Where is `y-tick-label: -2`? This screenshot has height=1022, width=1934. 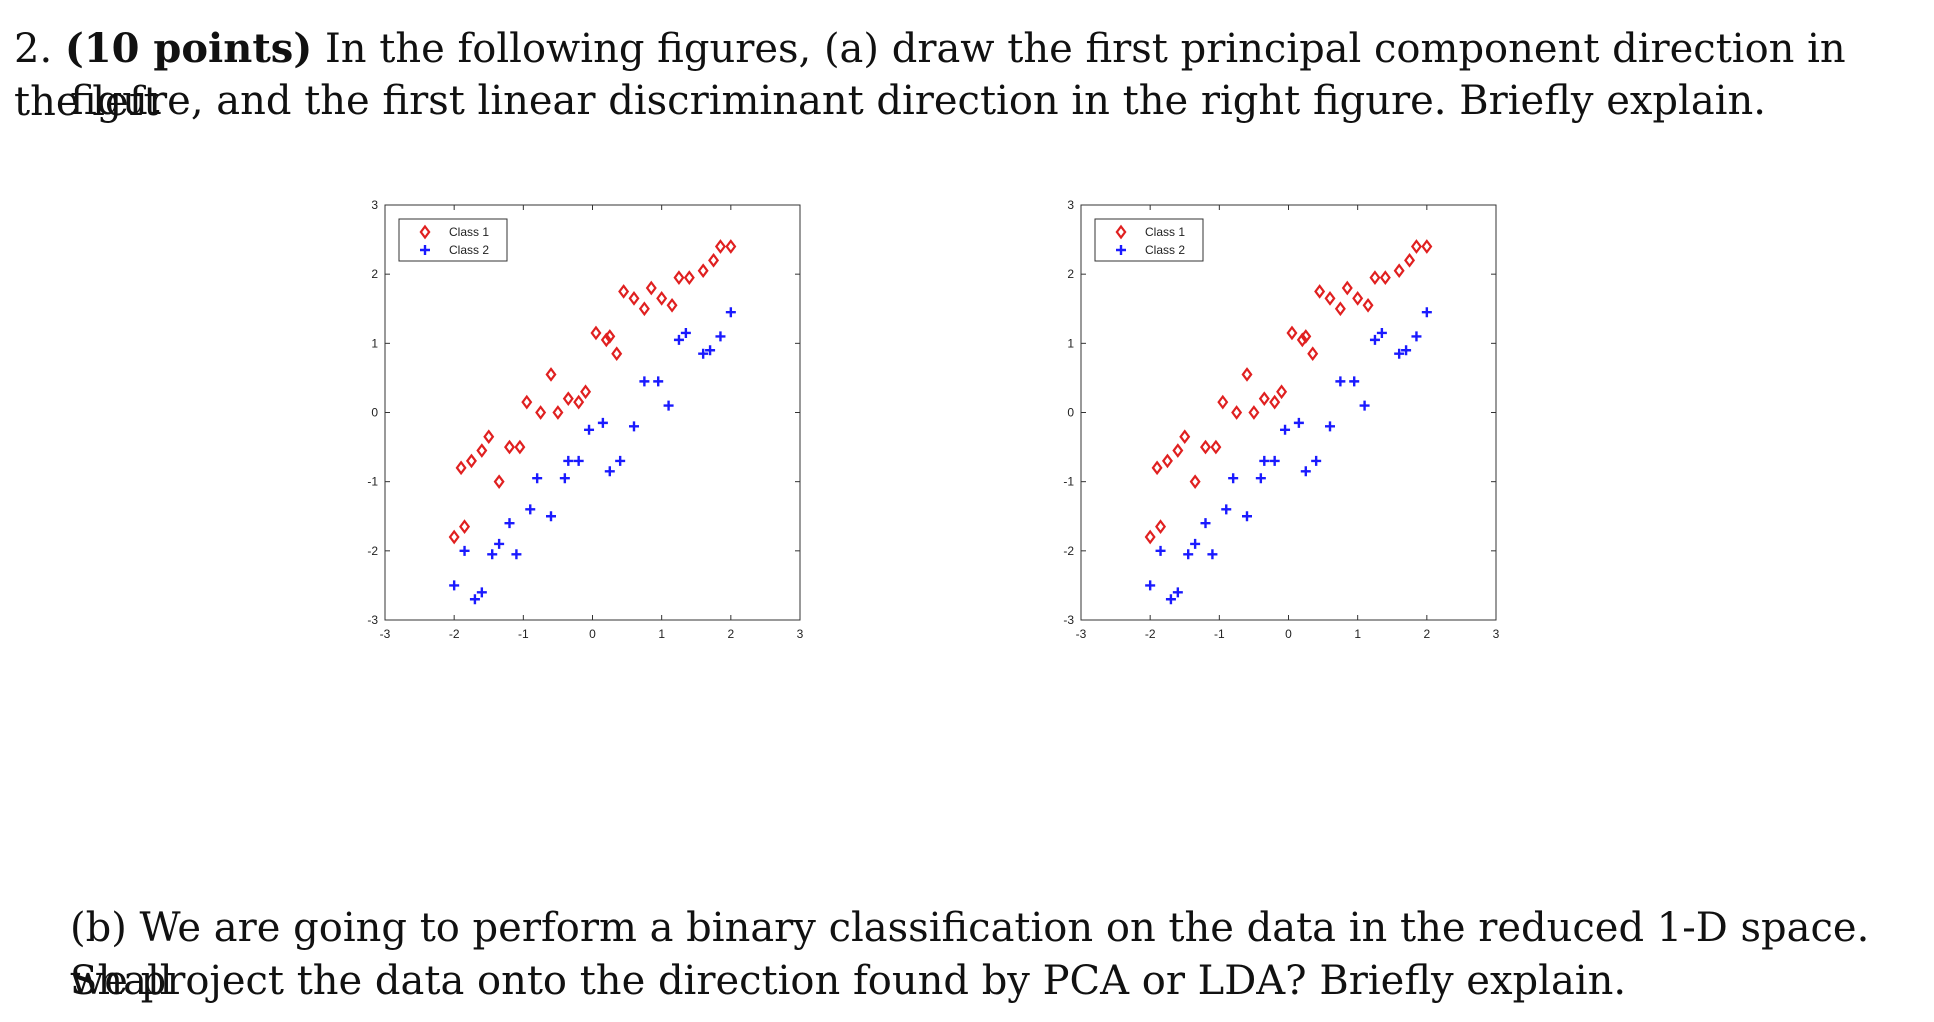 y-tick-label: -2 is located at coordinates (1068, 551).